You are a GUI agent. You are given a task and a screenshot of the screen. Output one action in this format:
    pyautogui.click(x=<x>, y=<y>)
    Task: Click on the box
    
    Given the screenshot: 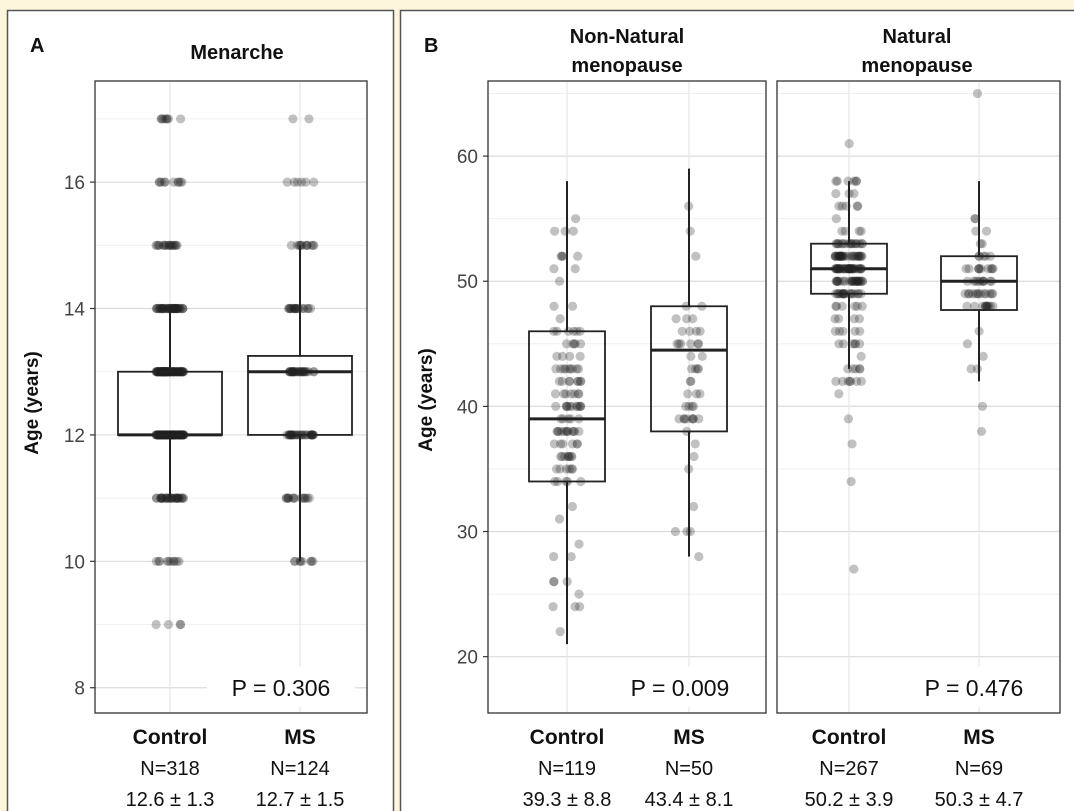 What is the action you would take?
    pyautogui.click(x=300, y=395)
    